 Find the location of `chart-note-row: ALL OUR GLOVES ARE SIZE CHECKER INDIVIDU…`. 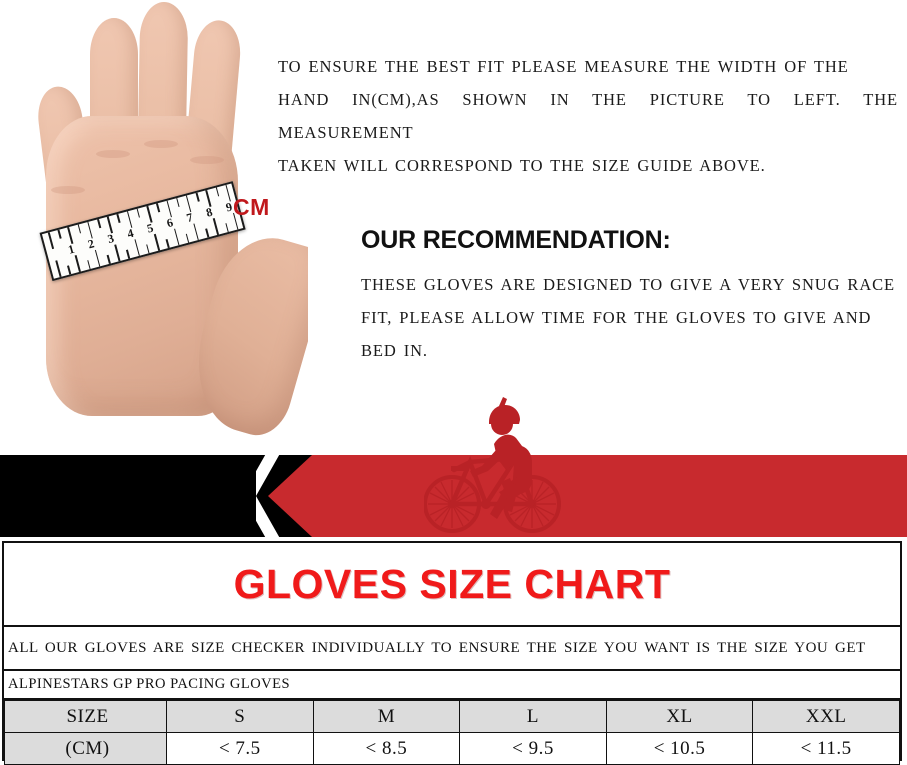

chart-note-row: ALL OUR GLOVES ARE SIZE CHECKER INDIVIDU… is located at coordinates (452, 649).